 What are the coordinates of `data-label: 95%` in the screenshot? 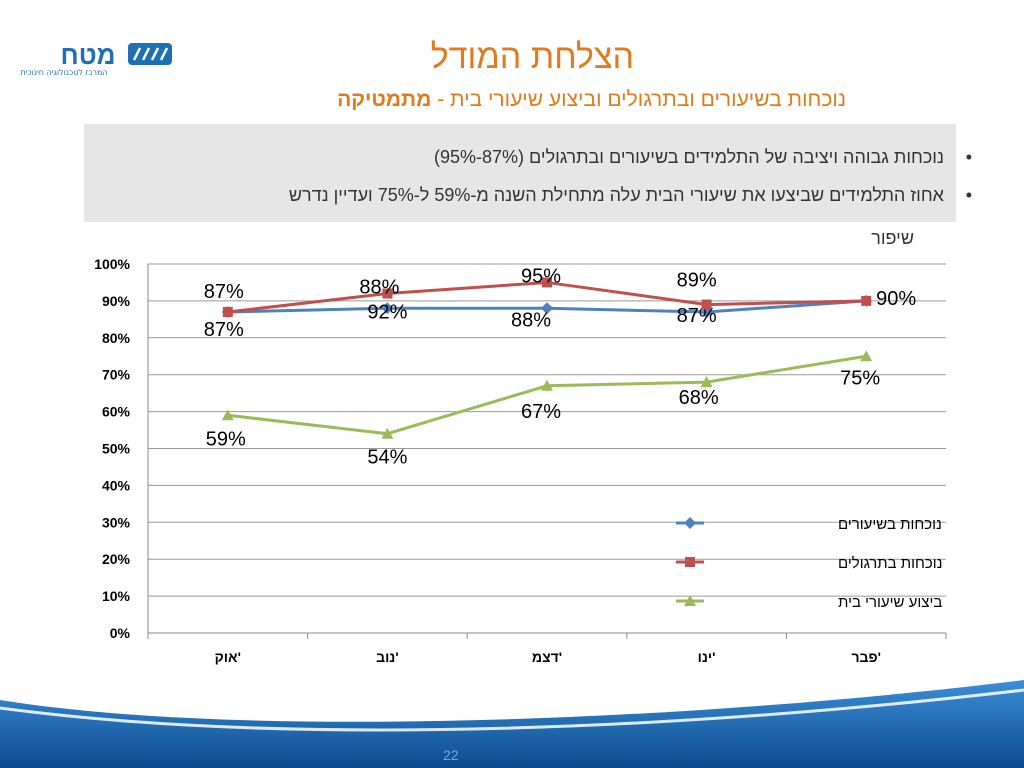 It's located at (541, 276).